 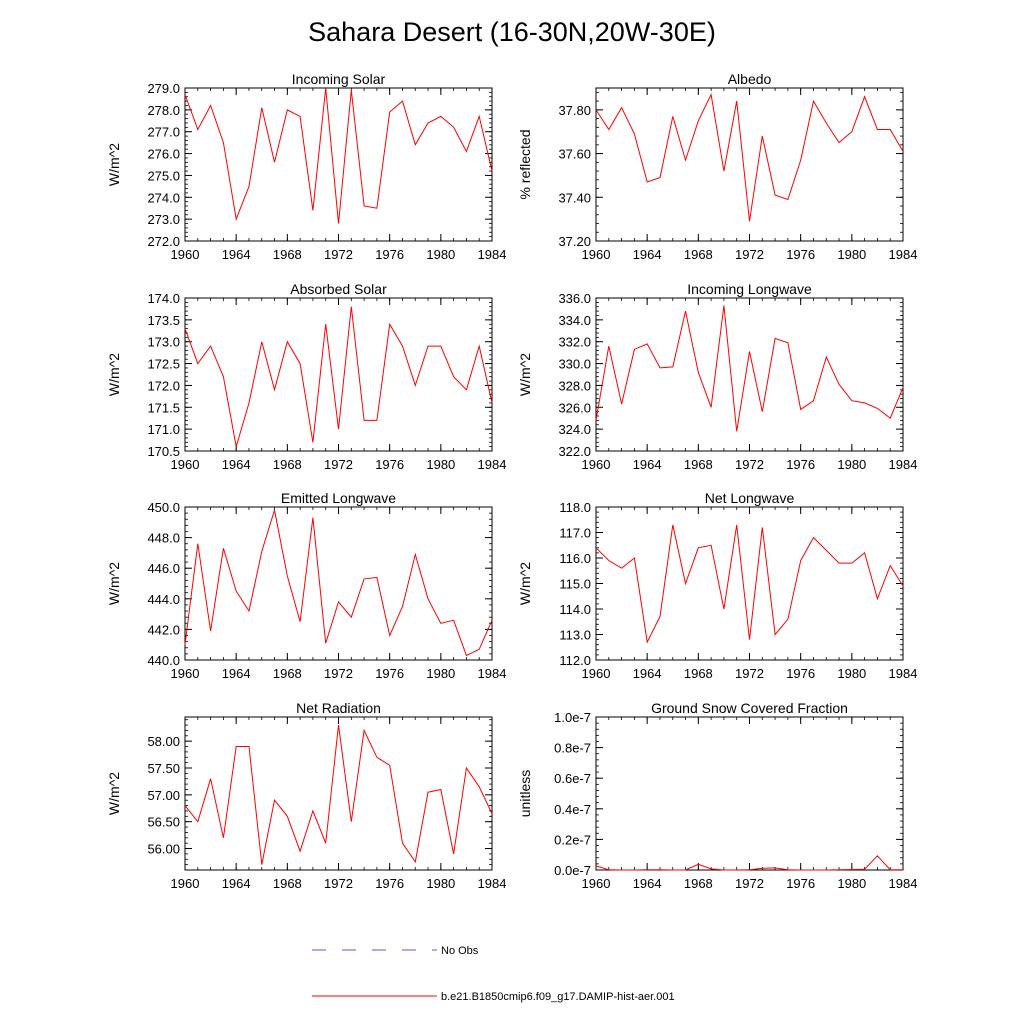 What do you see at coordinates (574, 451) in the screenshot?
I see `panel-4-y-tick-label: 322.0` at bounding box center [574, 451].